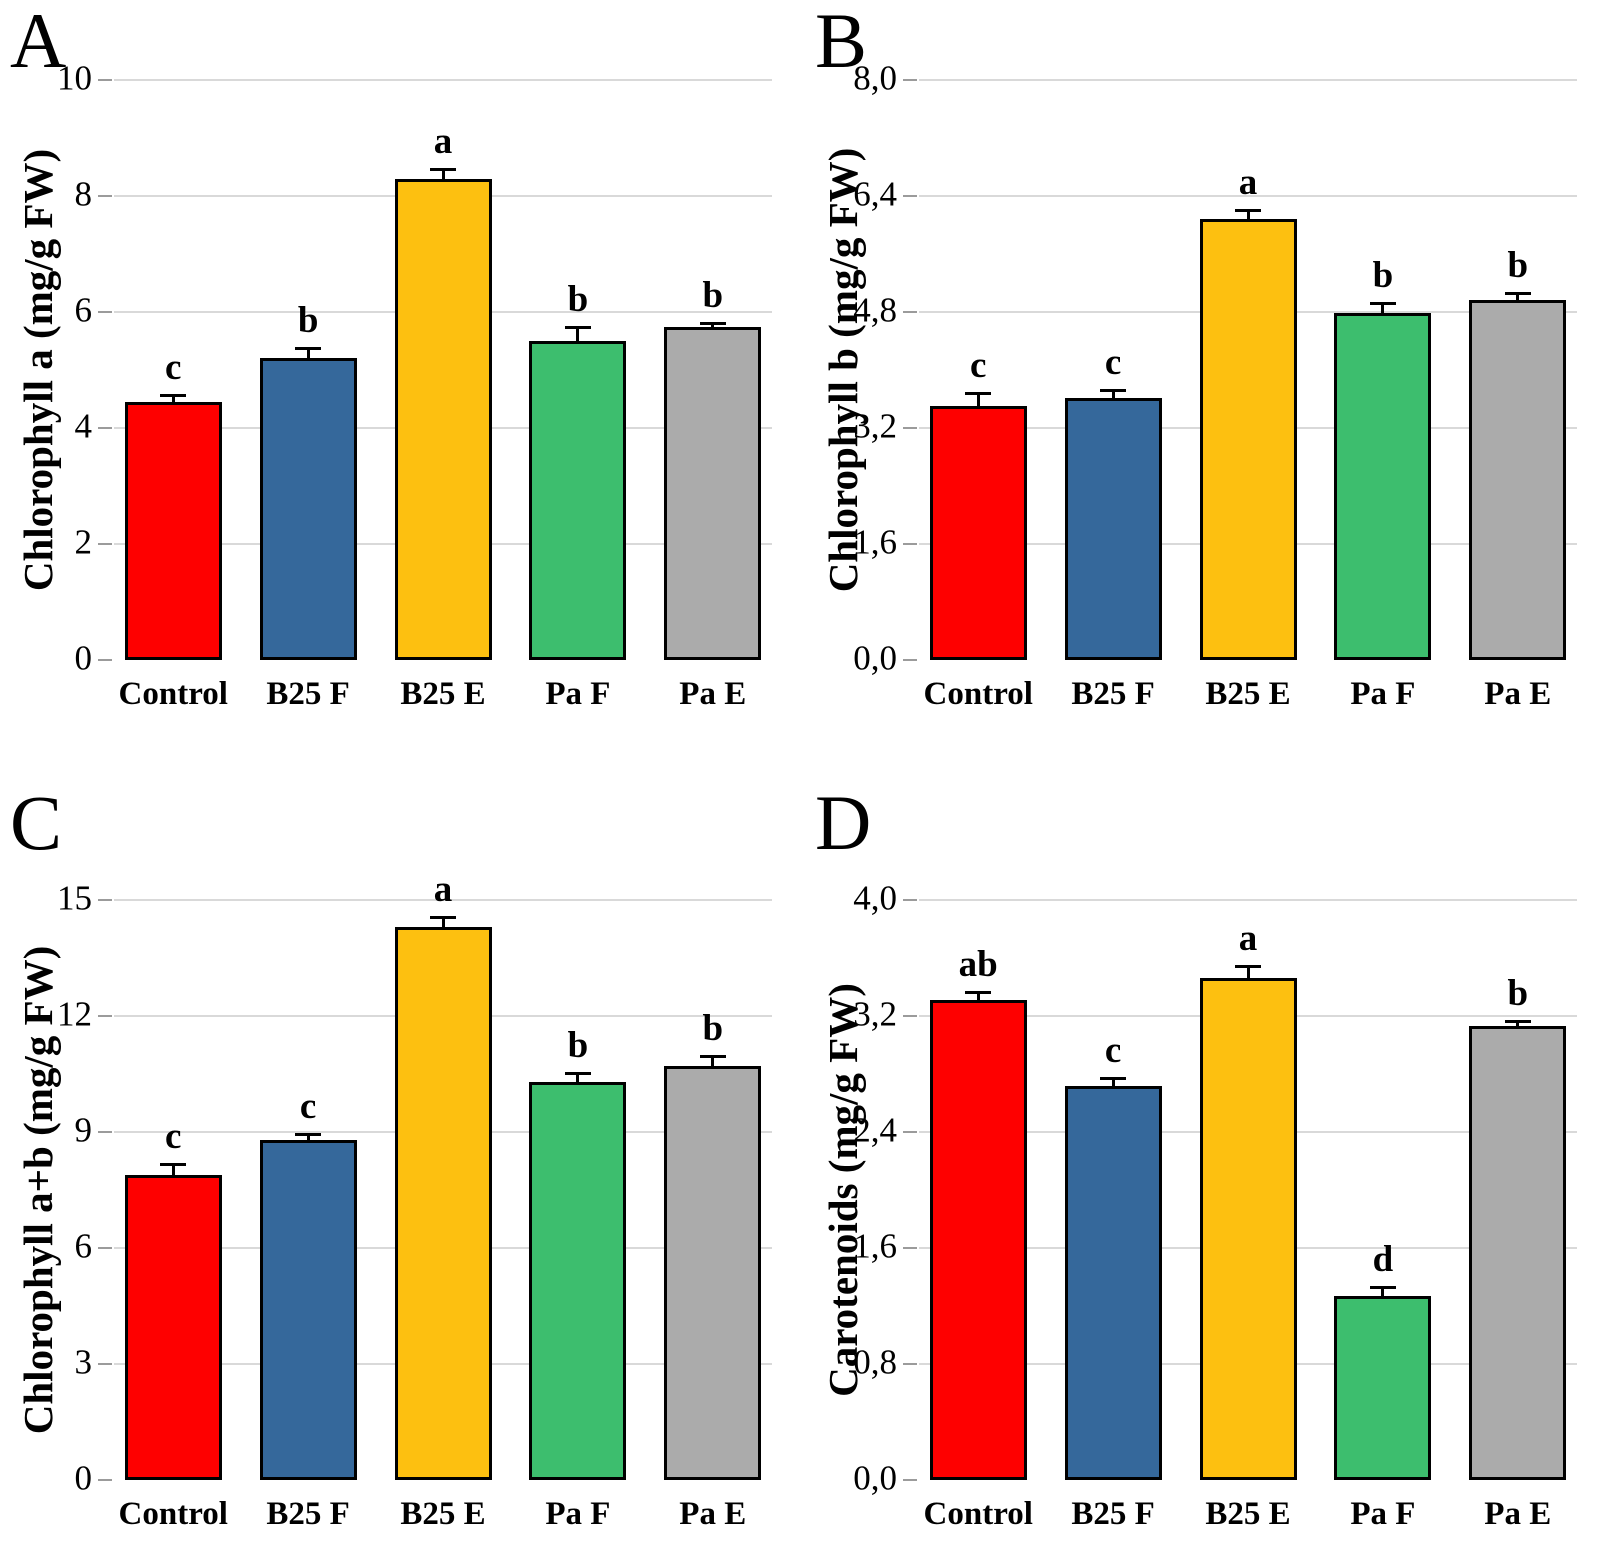 This screenshot has width=1610, height=1541. What do you see at coordinates (83, 542) in the screenshot?
I see `y-tick-label: 2` at bounding box center [83, 542].